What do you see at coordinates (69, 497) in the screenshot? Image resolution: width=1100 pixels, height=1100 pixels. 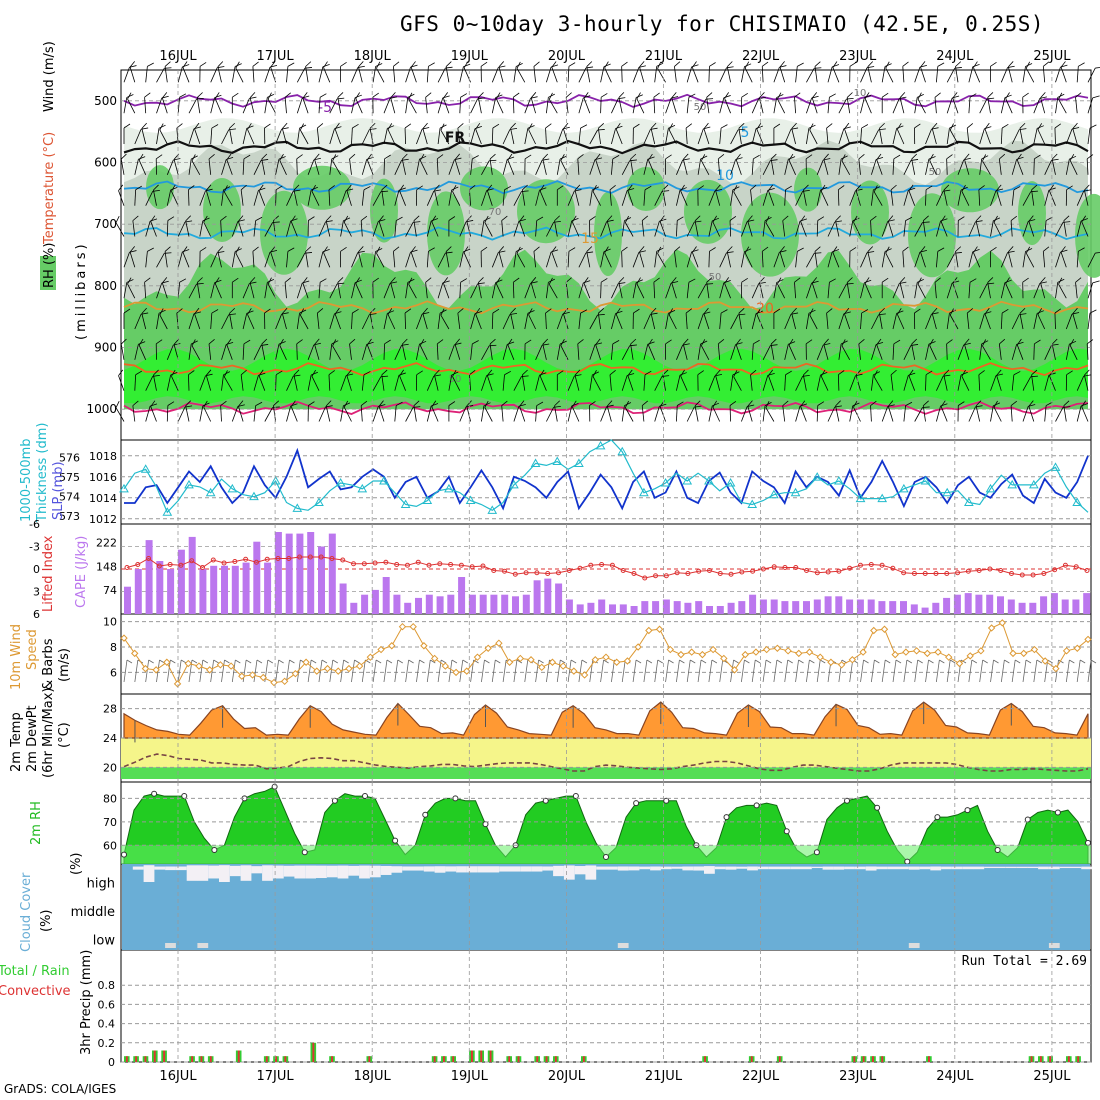 I see `y-tick-label-thickness: 574` at bounding box center [69, 497].